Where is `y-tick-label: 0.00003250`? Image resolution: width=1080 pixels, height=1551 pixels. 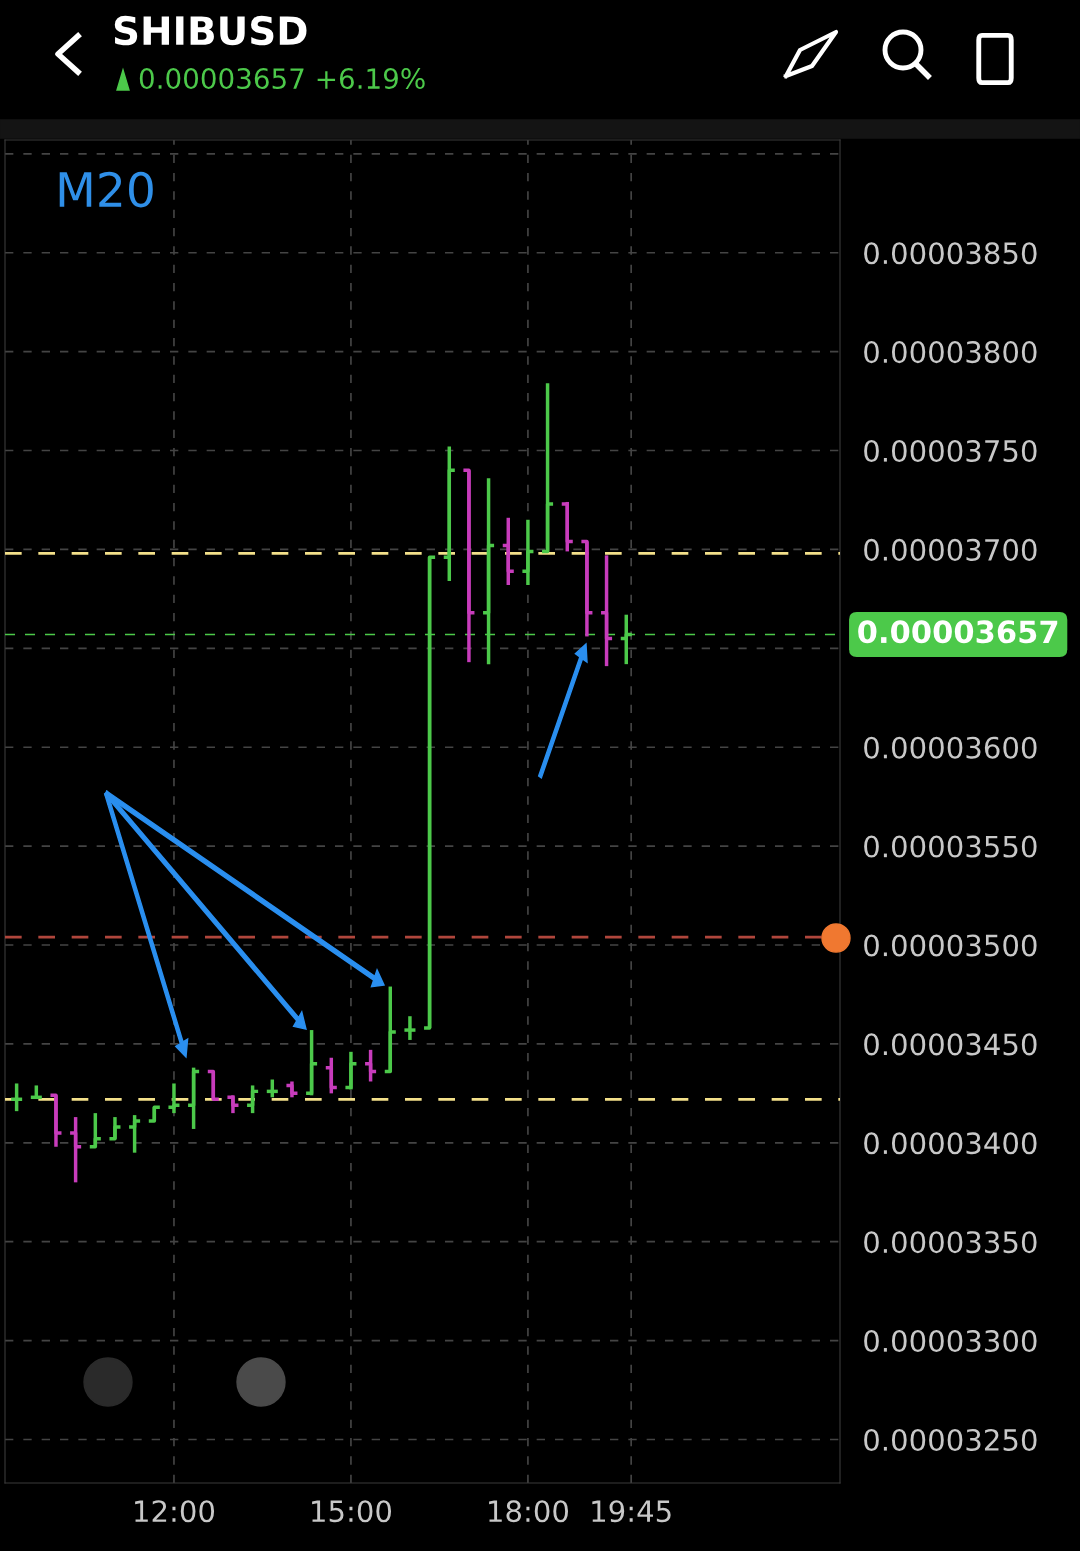 y-tick-label: 0.00003250 is located at coordinates (950, 1439).